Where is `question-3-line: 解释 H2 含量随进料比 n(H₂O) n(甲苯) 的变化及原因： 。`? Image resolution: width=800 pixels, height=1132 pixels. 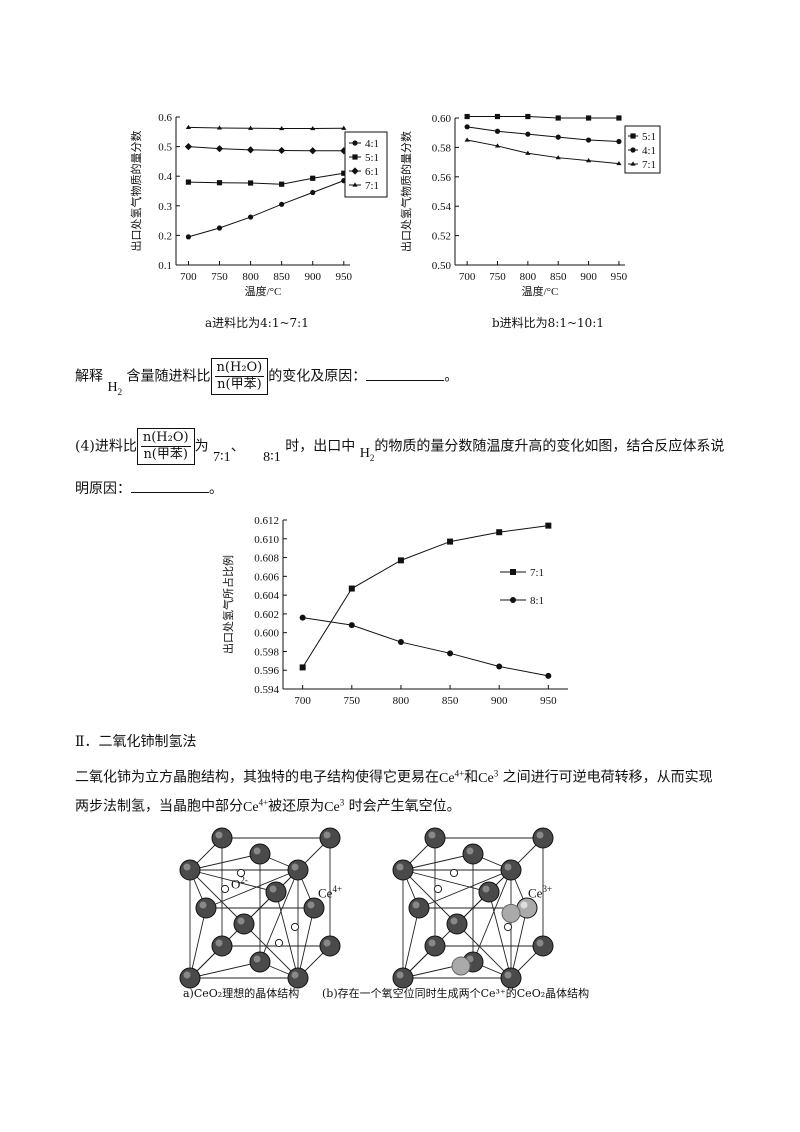
question-3-line: 解释 H2 含量随进料比 n(H₂O) n(甲苯) 的变化及原因： 。 is located at coordinates (266, 377).